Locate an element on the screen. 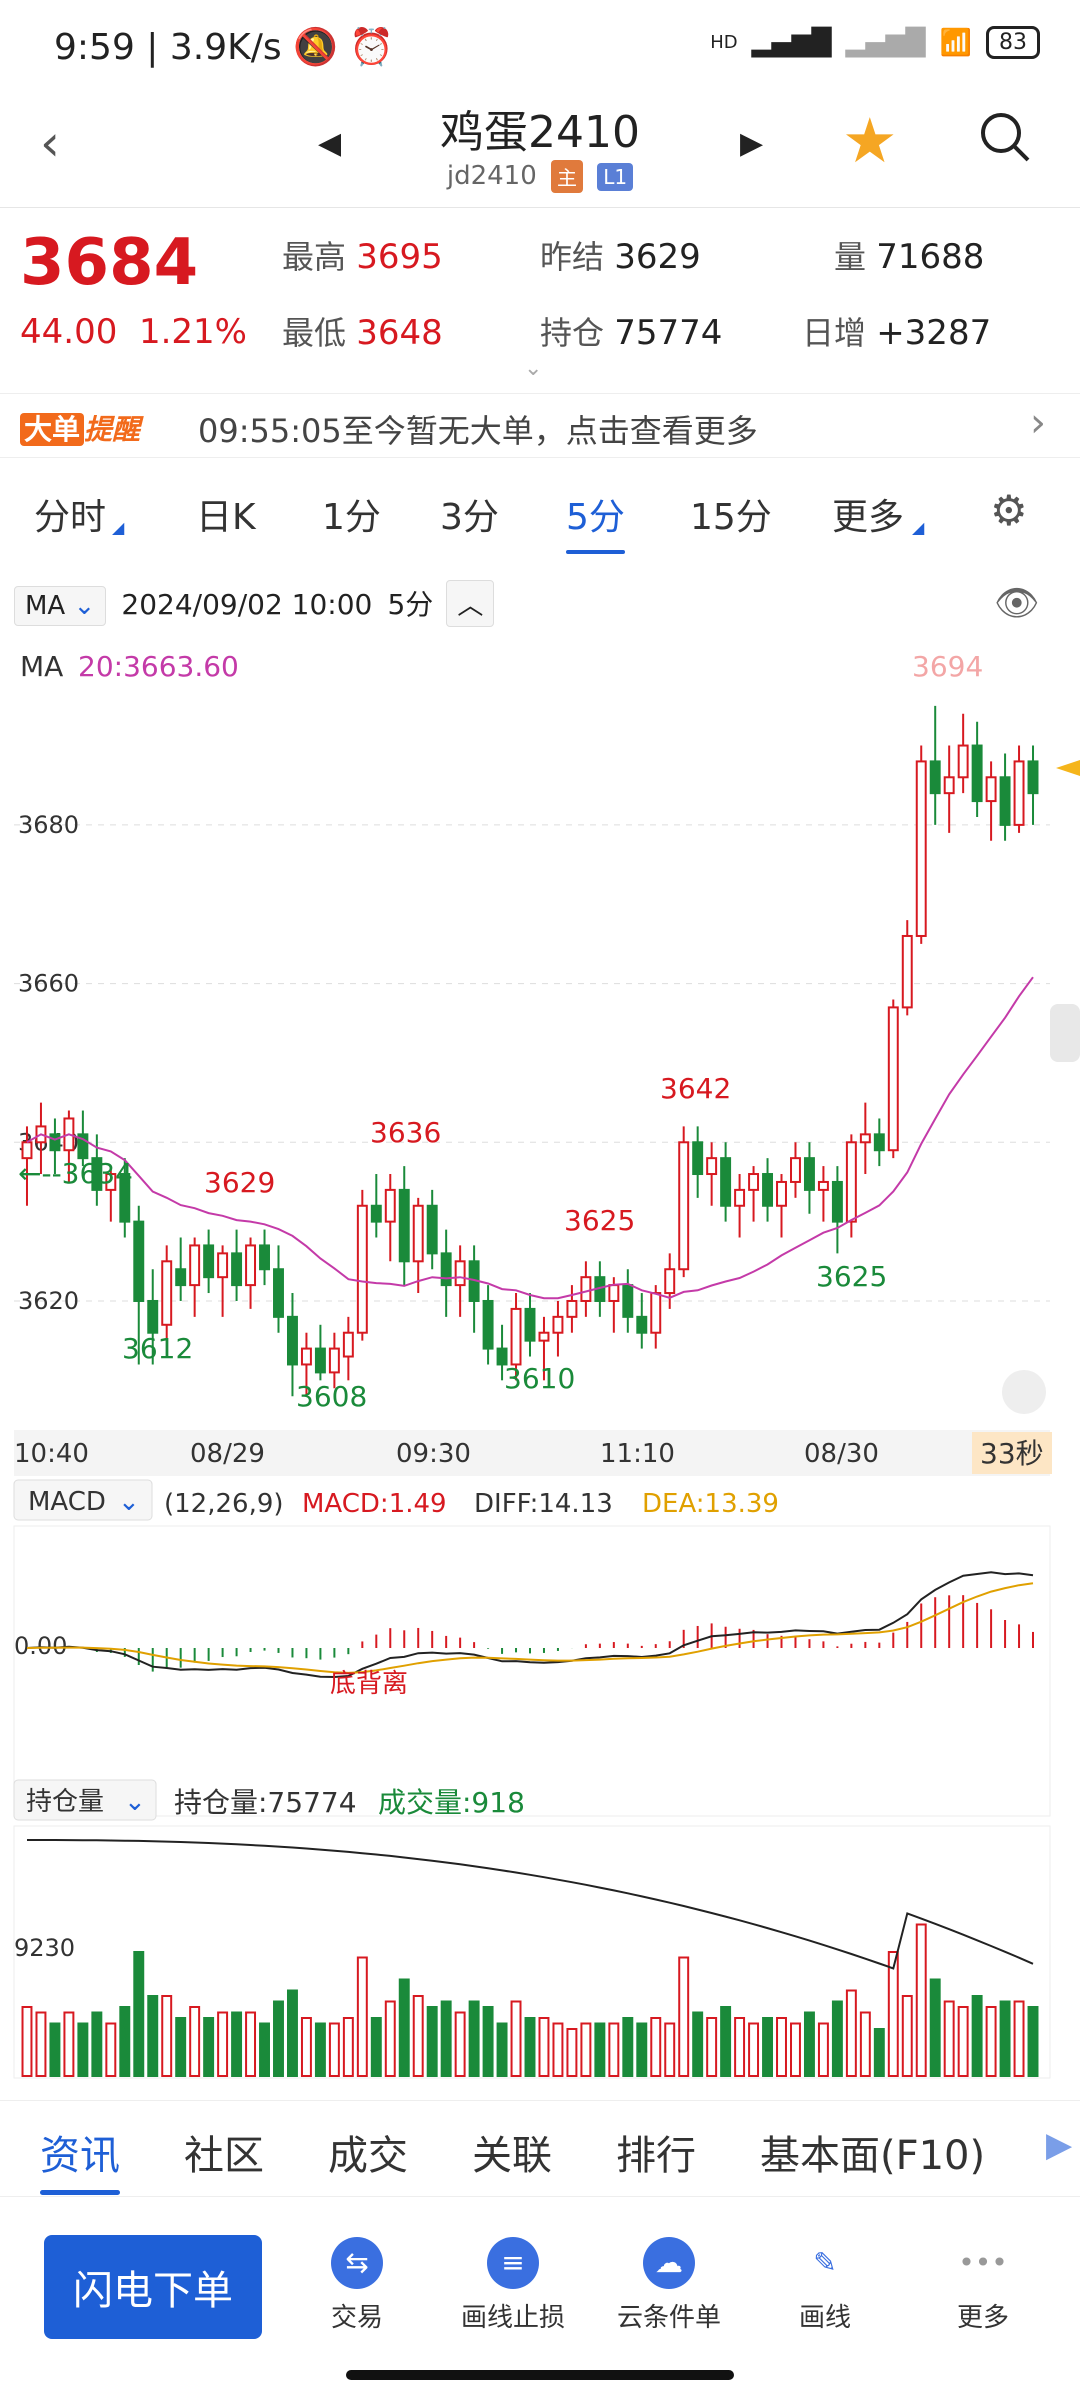  price-annotation: 3625 is located at coordinates (851, 1276).